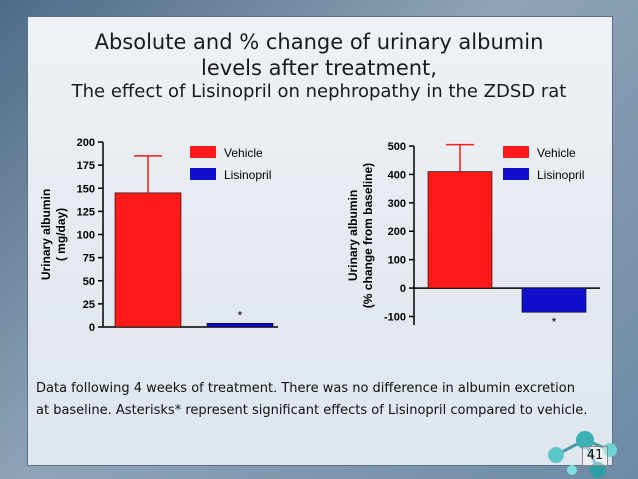 The width and height of the screenshot is (638, 479). Describe the element at coordinates (368, 235) in the screenshot. I see `pct-y-label-line2: (% change from baseline)` at that location.